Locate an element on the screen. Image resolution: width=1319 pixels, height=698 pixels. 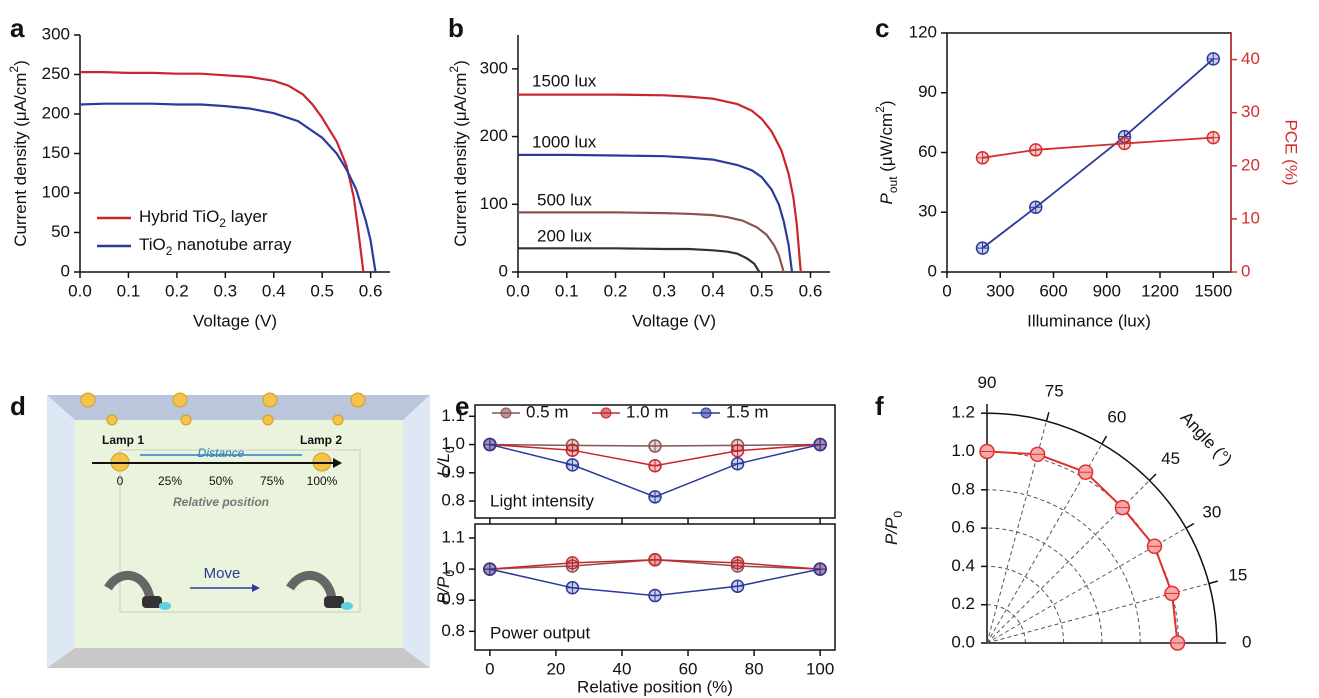
r-tick-label: 0.8 is located at coordinates (963, 488).